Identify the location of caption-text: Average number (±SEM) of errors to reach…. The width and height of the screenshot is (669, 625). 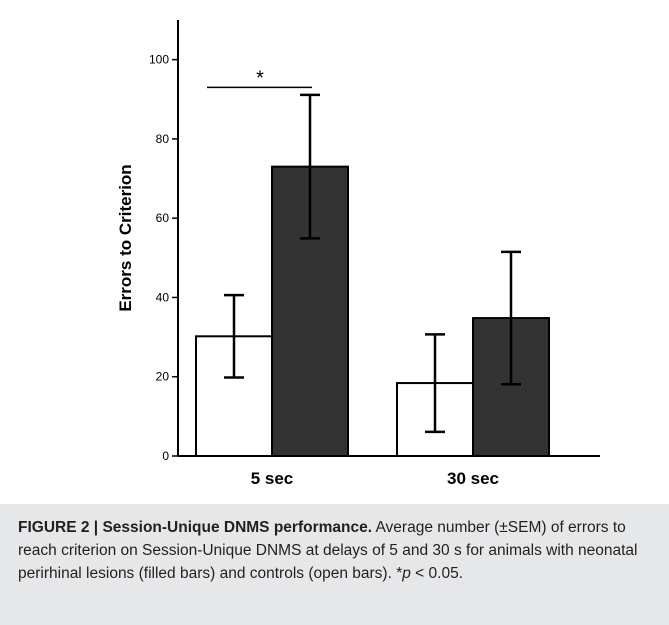
(328, 550).